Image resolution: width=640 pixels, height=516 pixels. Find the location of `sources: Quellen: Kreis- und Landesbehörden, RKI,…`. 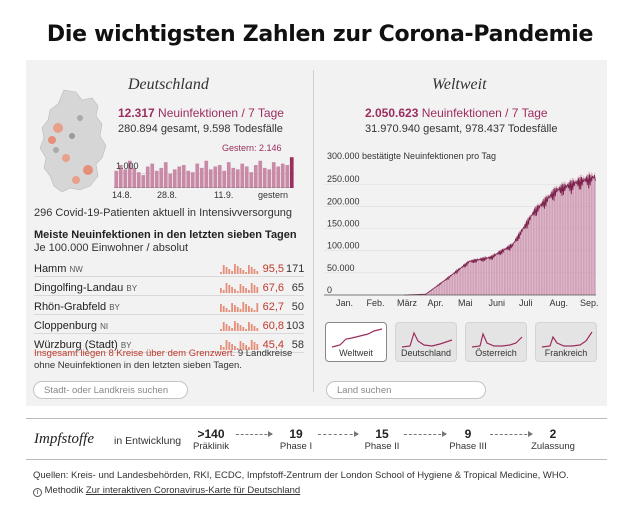

sources: Quellen: Kreis- und Landesbehörden, RKI,… is located at coordinates (301, 475).